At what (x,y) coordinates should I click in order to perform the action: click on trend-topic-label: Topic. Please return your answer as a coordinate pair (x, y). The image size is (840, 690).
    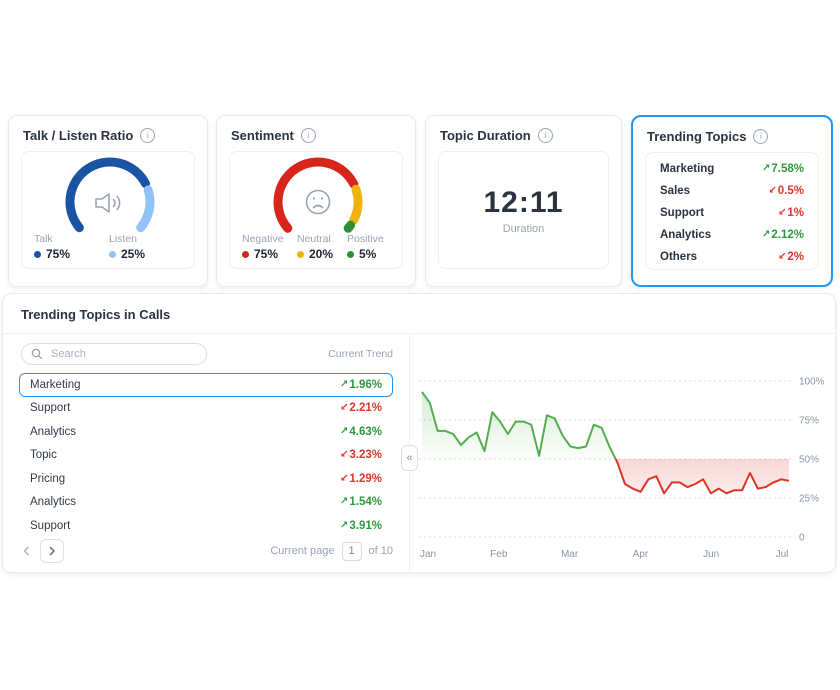
    Looking at the image, I should click on (43, 455).